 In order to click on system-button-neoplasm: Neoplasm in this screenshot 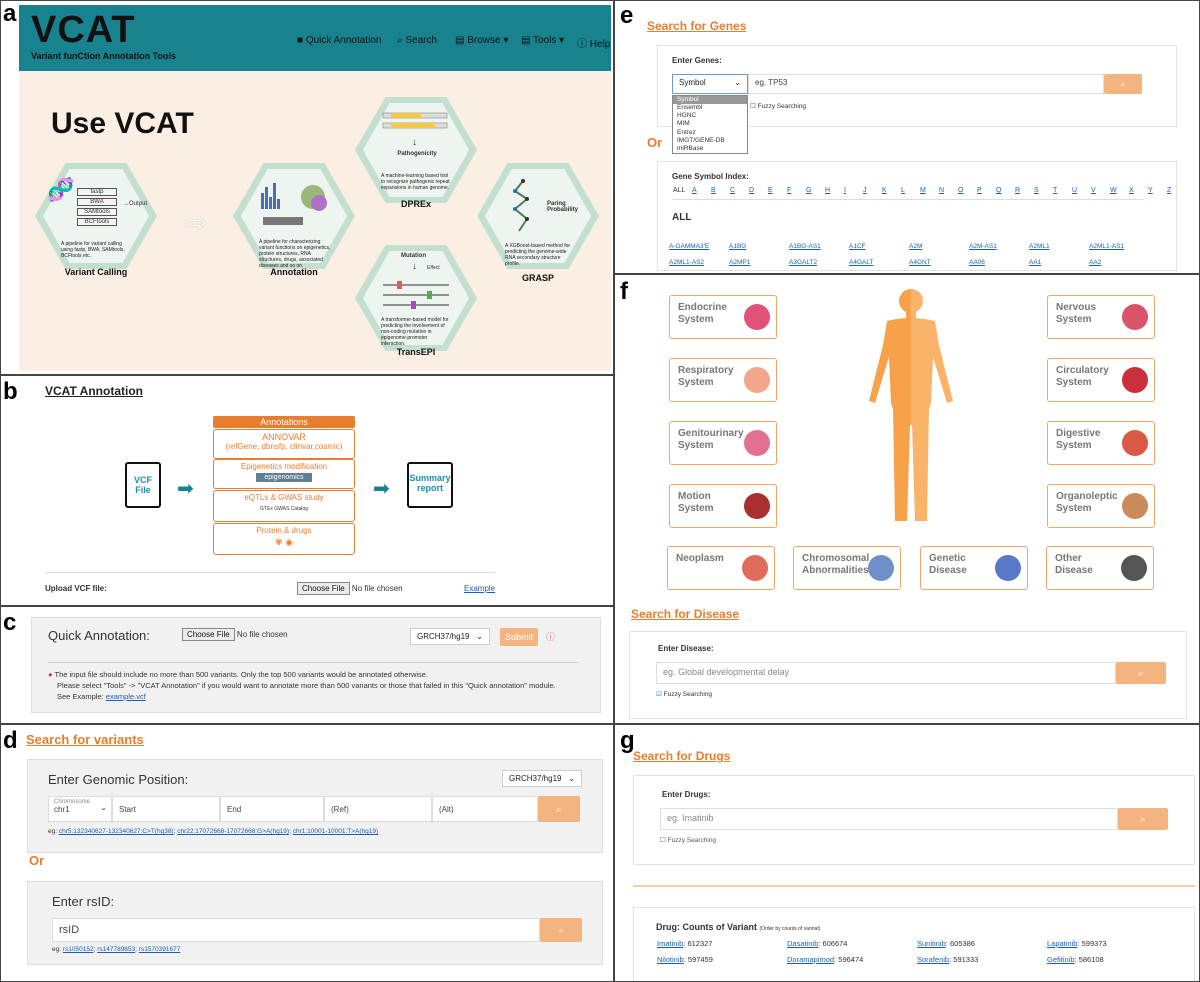, I will do `click(721, 568)`.